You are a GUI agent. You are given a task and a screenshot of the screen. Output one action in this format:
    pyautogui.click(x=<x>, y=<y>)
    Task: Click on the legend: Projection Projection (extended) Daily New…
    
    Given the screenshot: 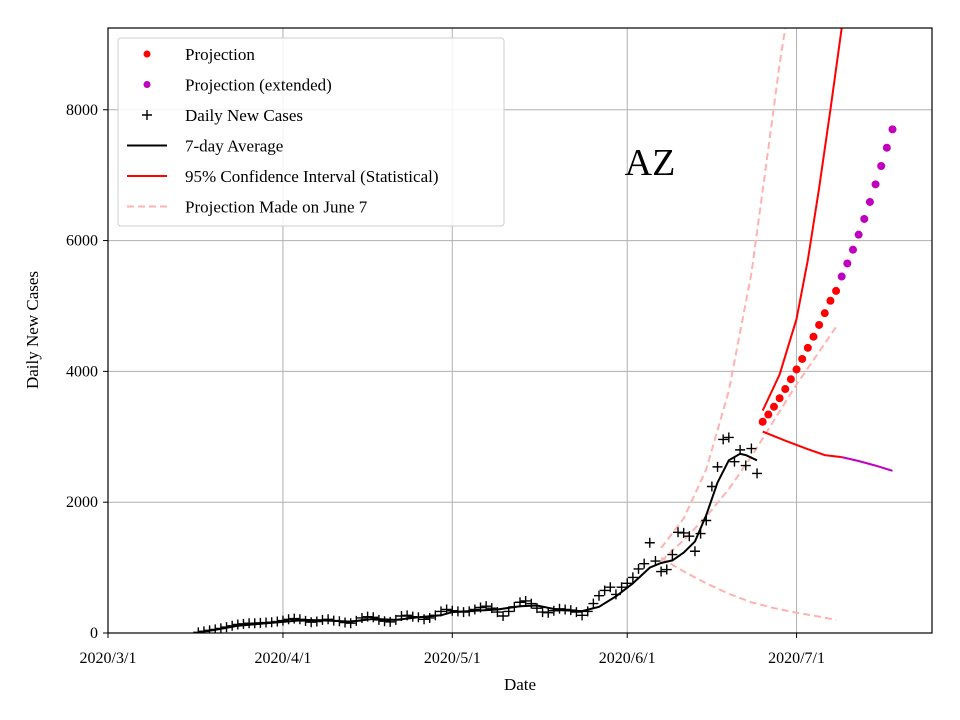 What is the action you would take?
    pyautogui.click(x=311, y=132)
    